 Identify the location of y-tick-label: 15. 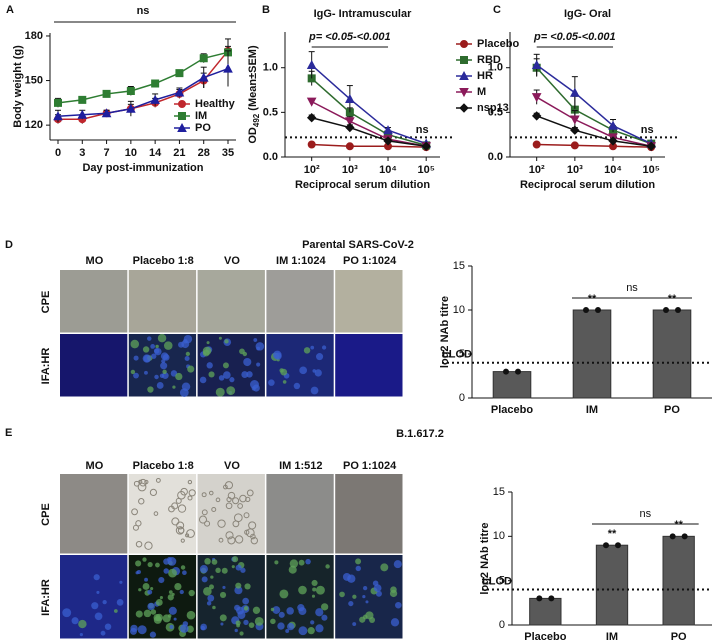
(459, 266).